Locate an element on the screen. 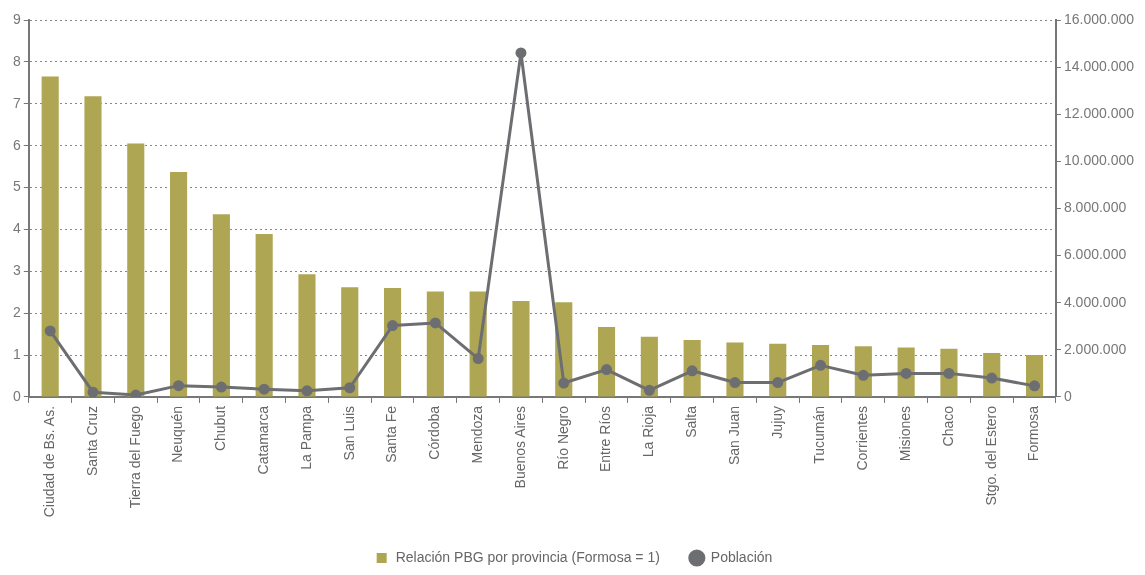 The width and height of the screenshot is (1145, 575). y2-tick-label: 8.000.000 is located at coordinates (1095, 207).